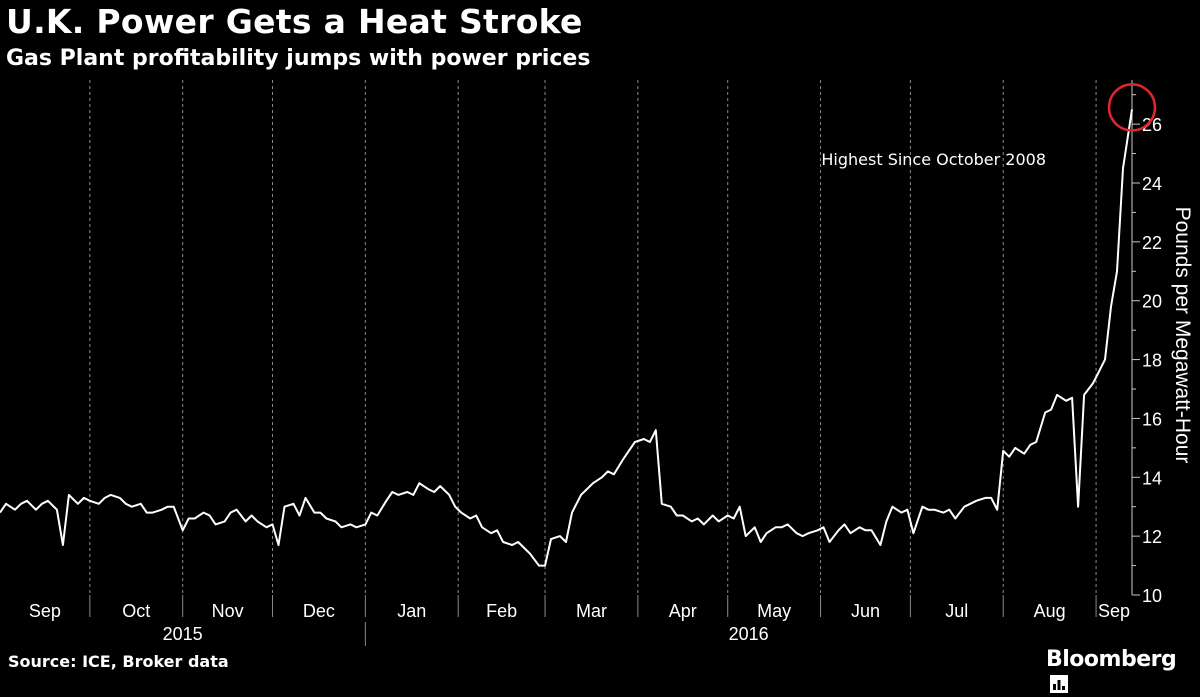  I want to click on month-label-8: May, so click(774, 611).